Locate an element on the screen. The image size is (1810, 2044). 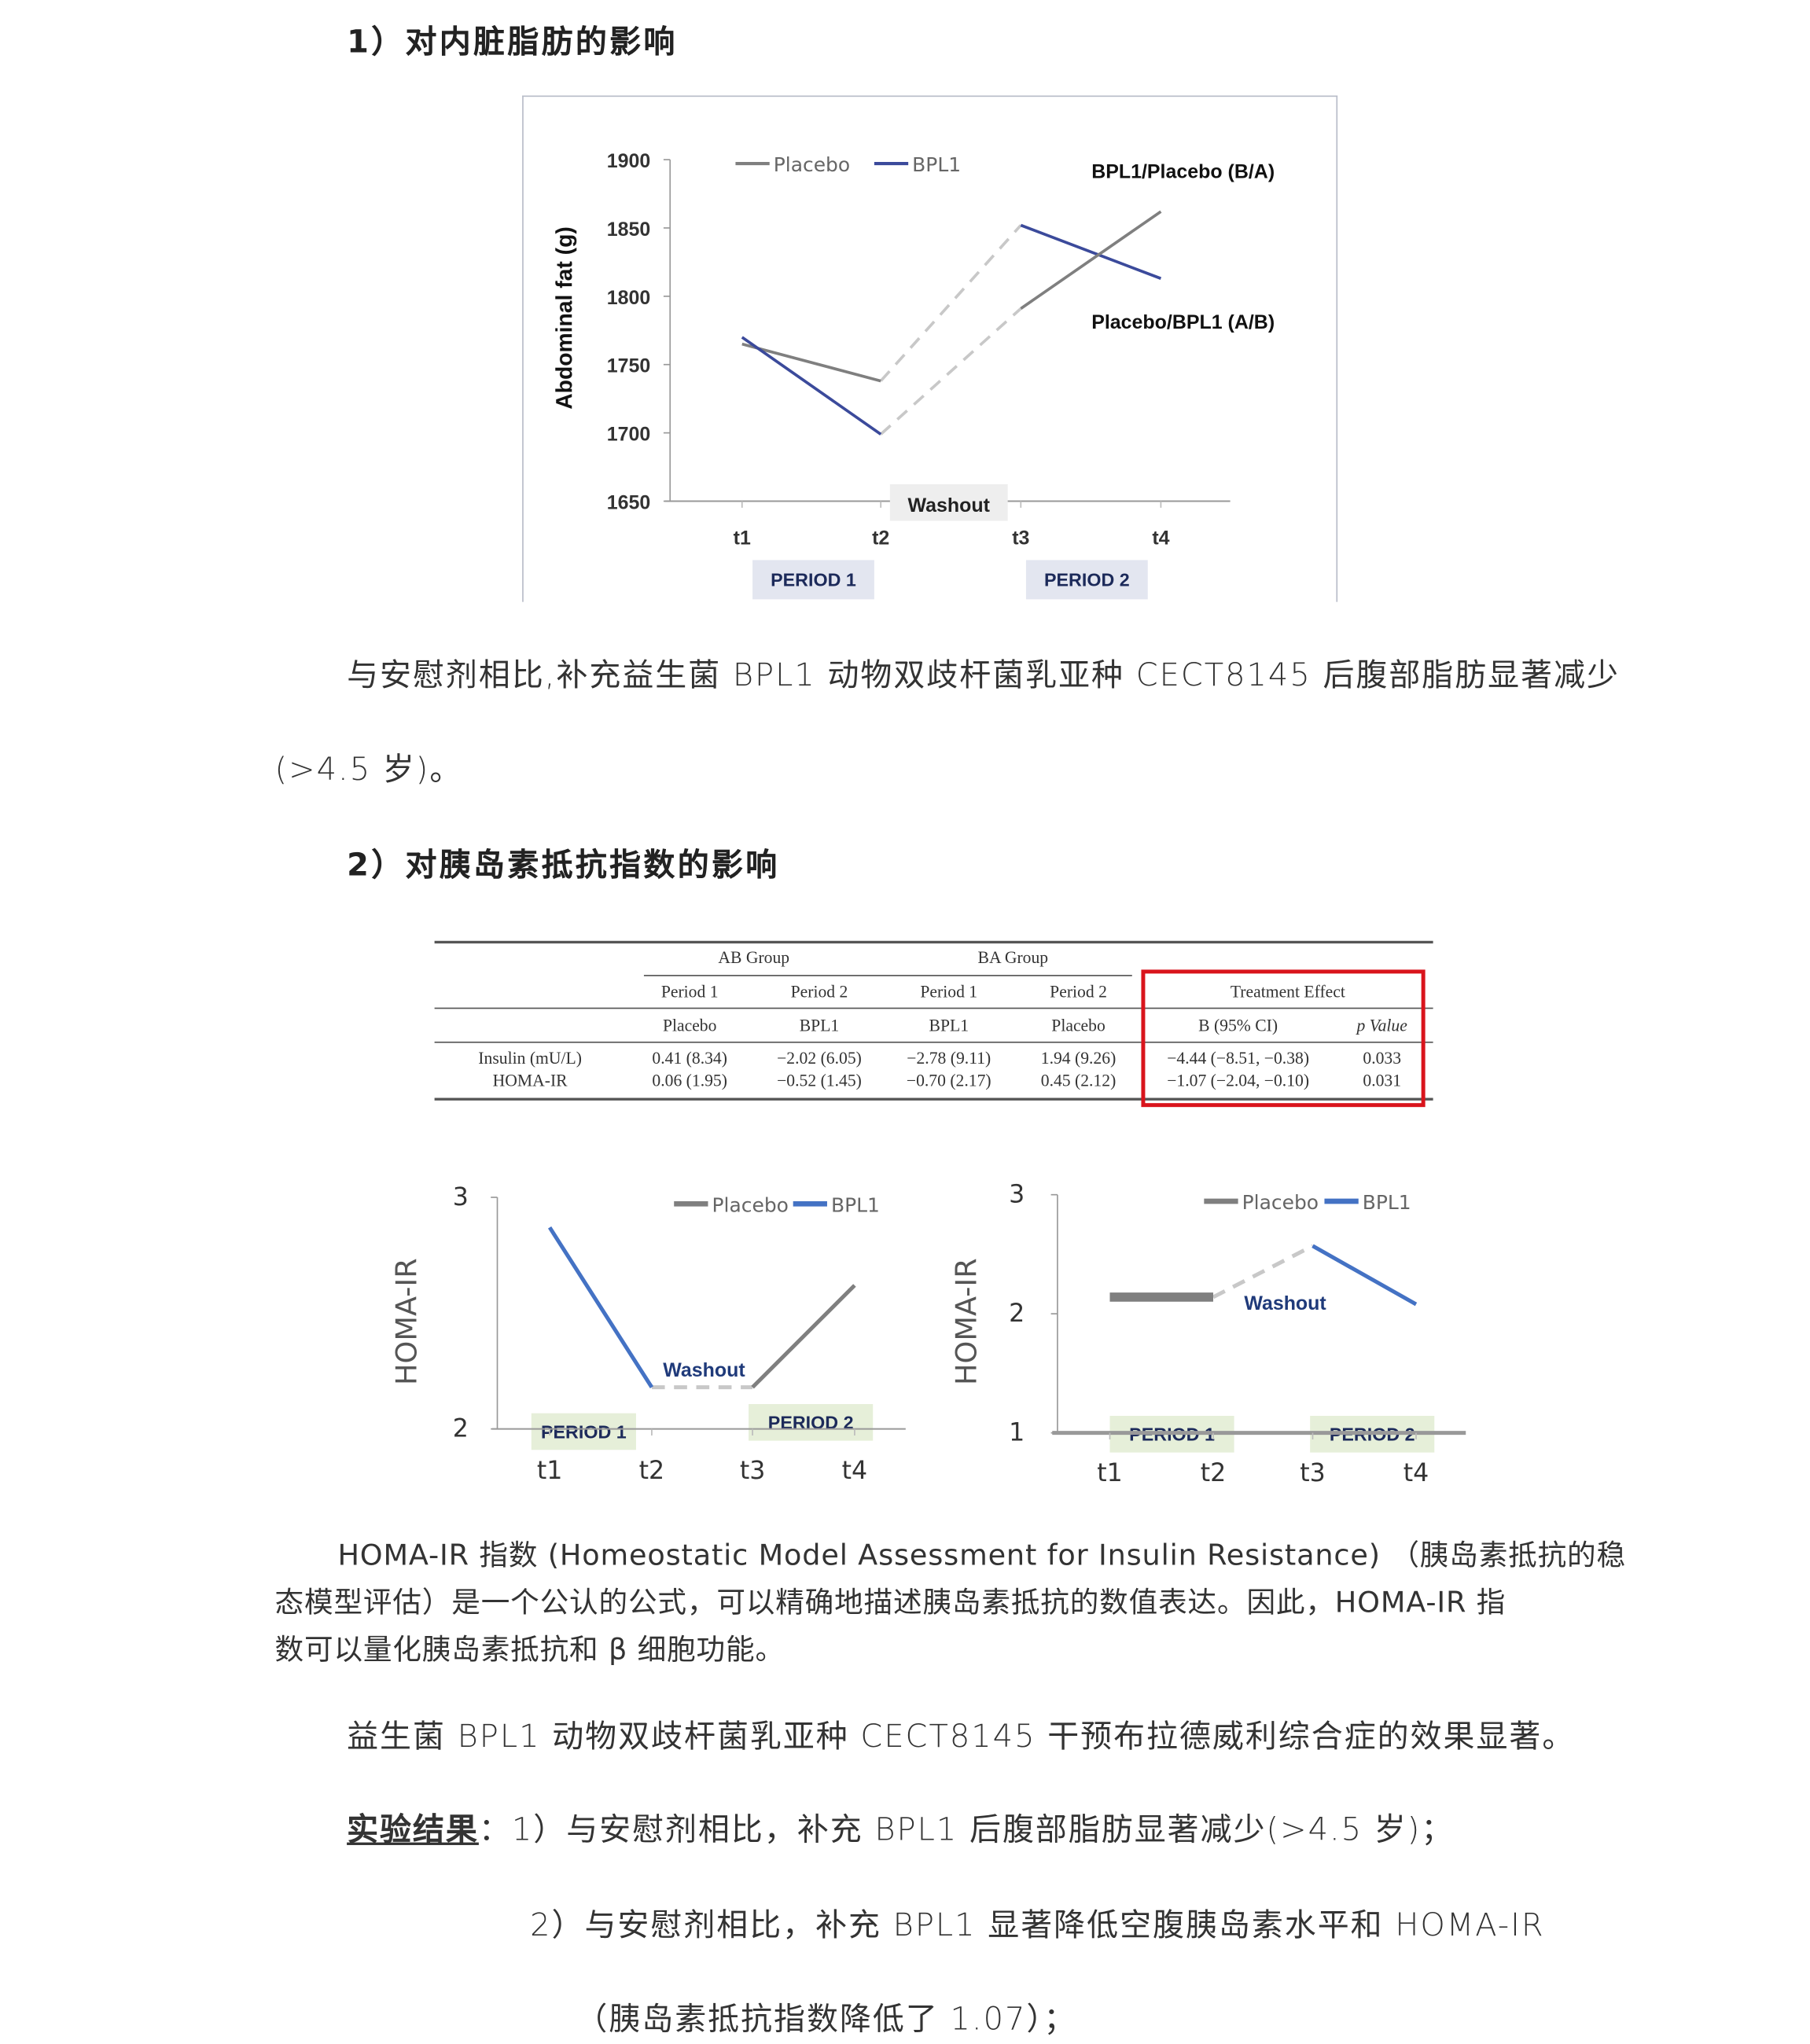
table-cell: 1.94 (9.26) is located at coordinates (1078, 1058).